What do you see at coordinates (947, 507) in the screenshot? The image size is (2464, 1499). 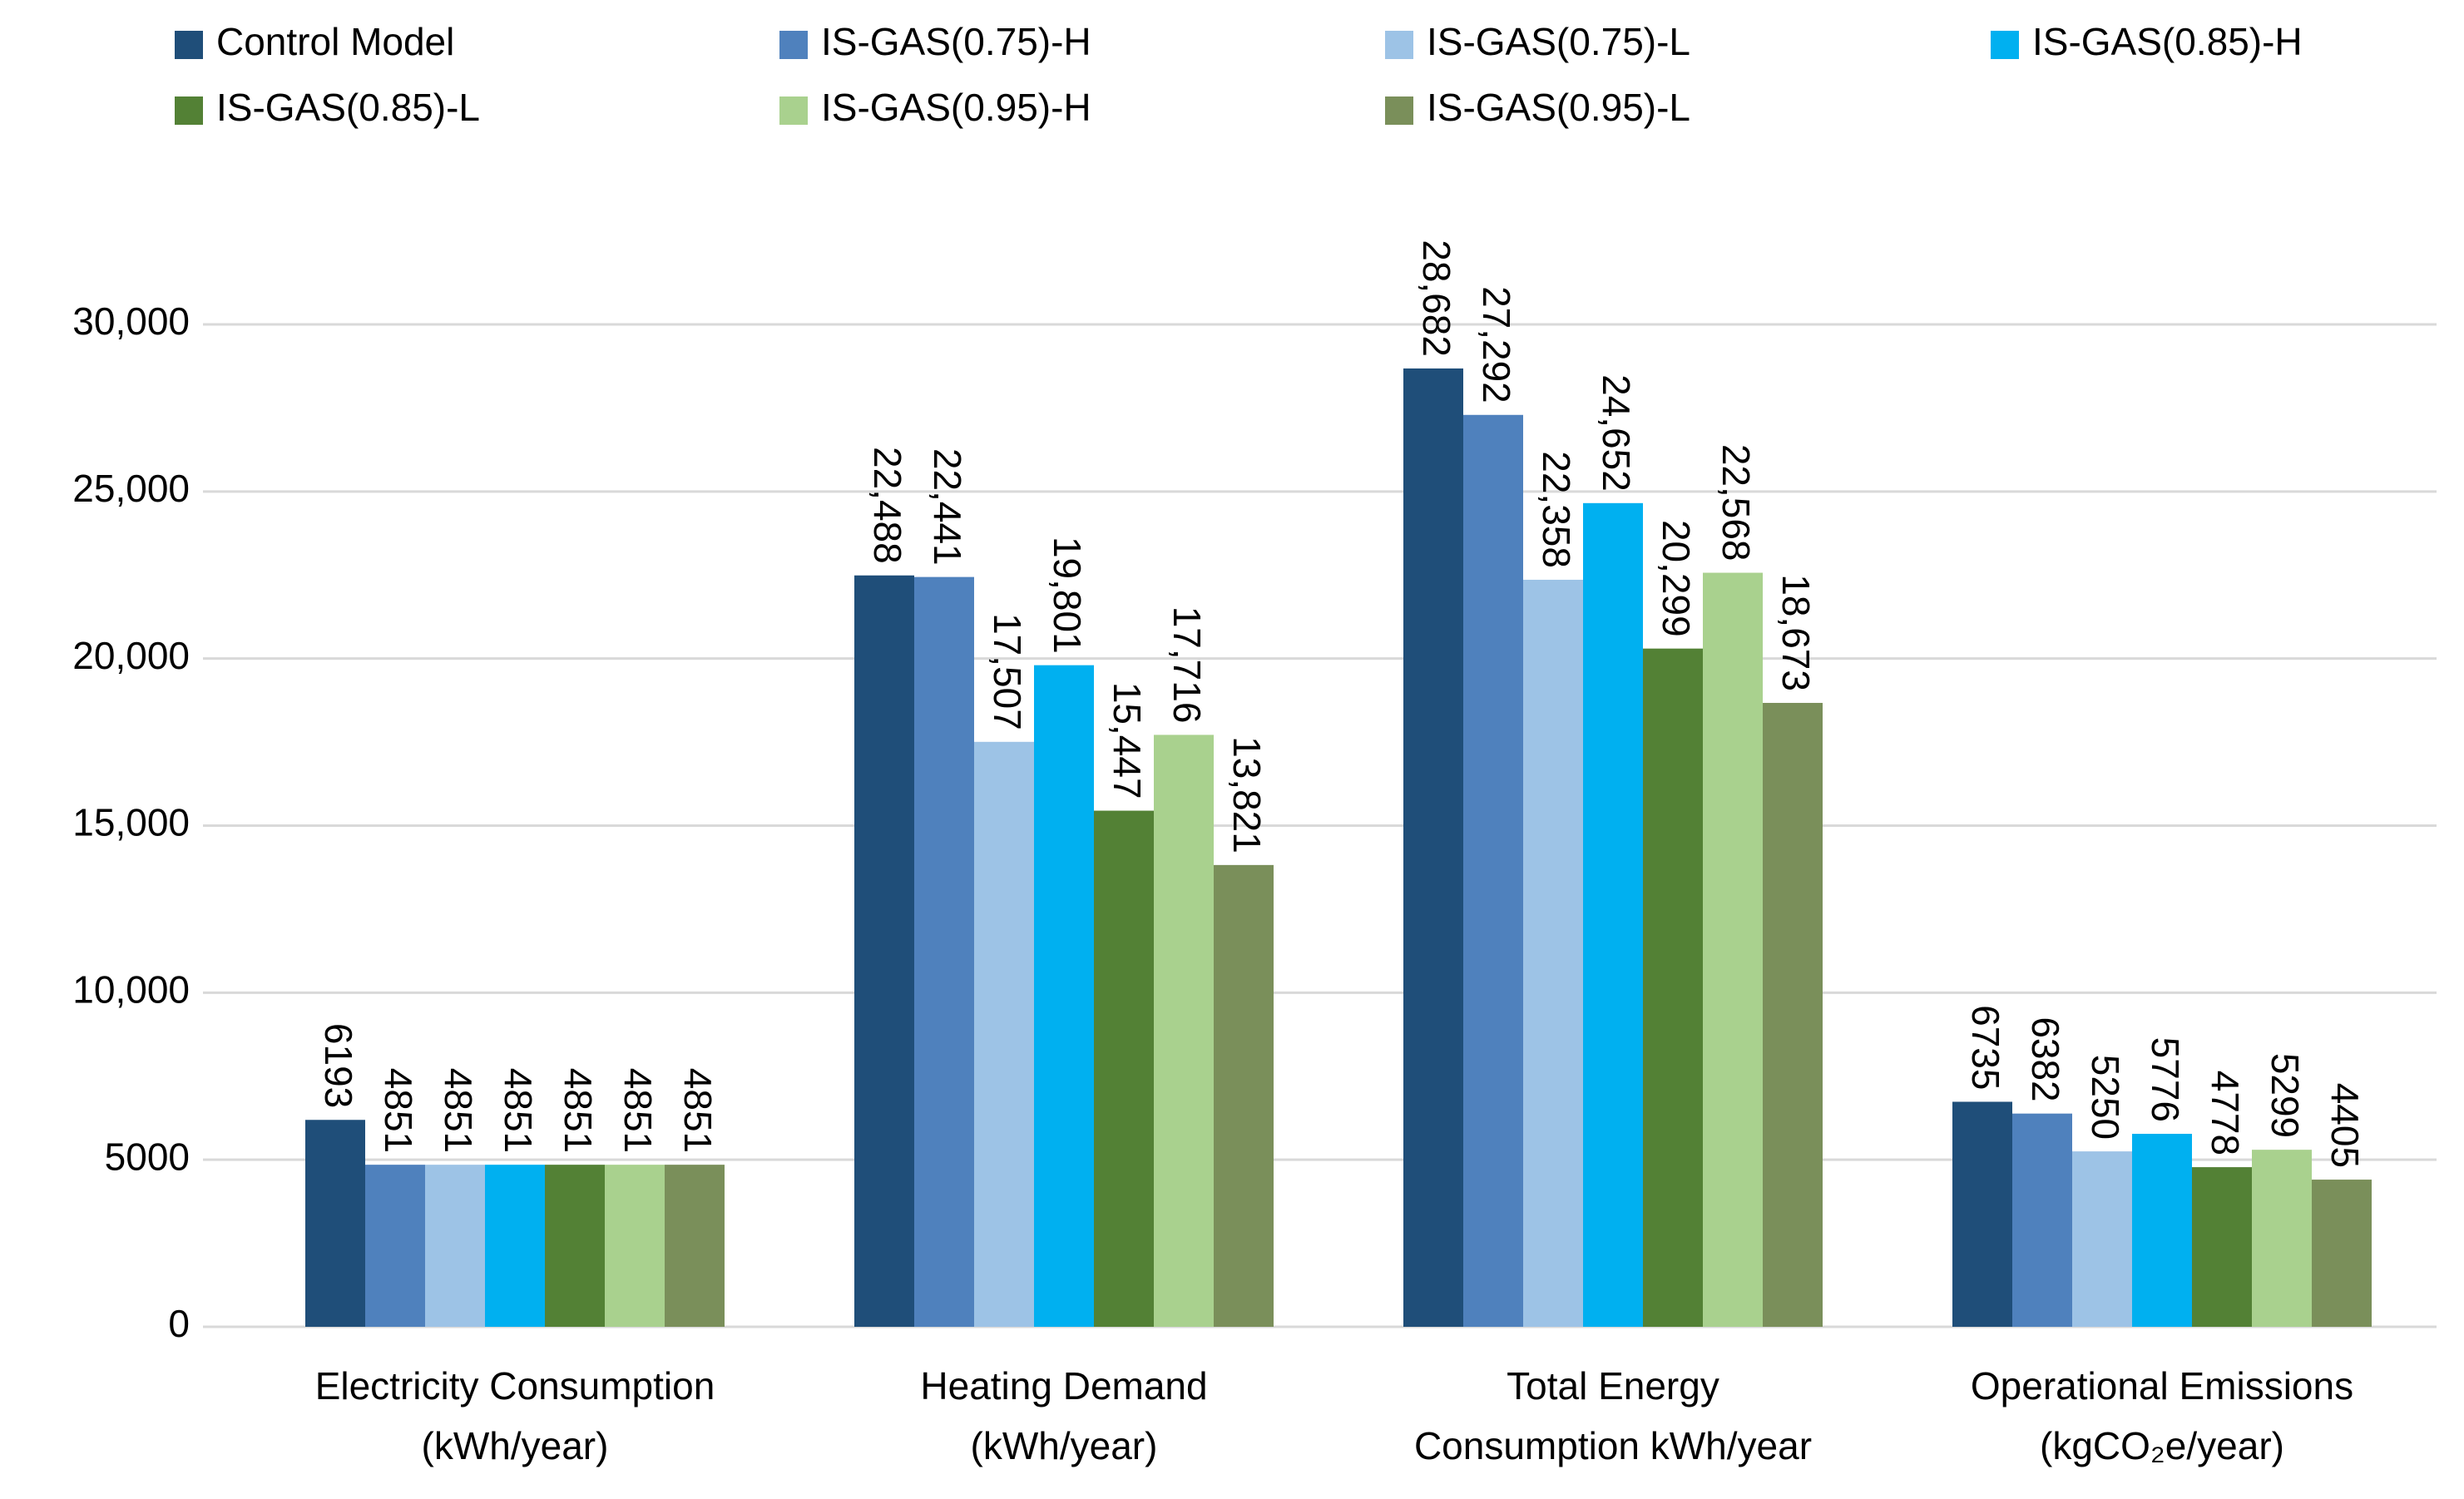 I see `value-label: 22,441` at bounding box center [947, 507].